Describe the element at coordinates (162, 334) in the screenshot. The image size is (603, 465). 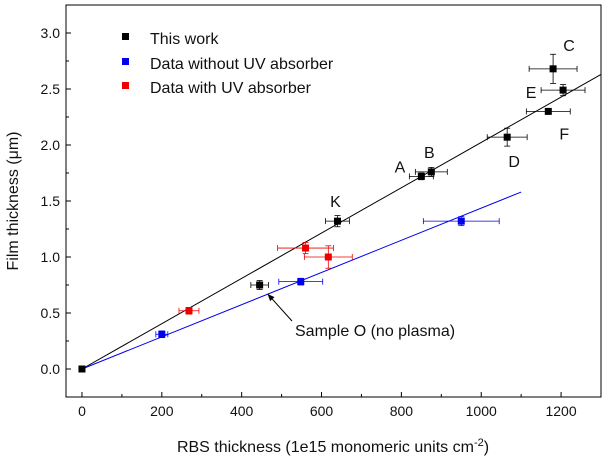
I see `data-point-s1-p0` at that location.